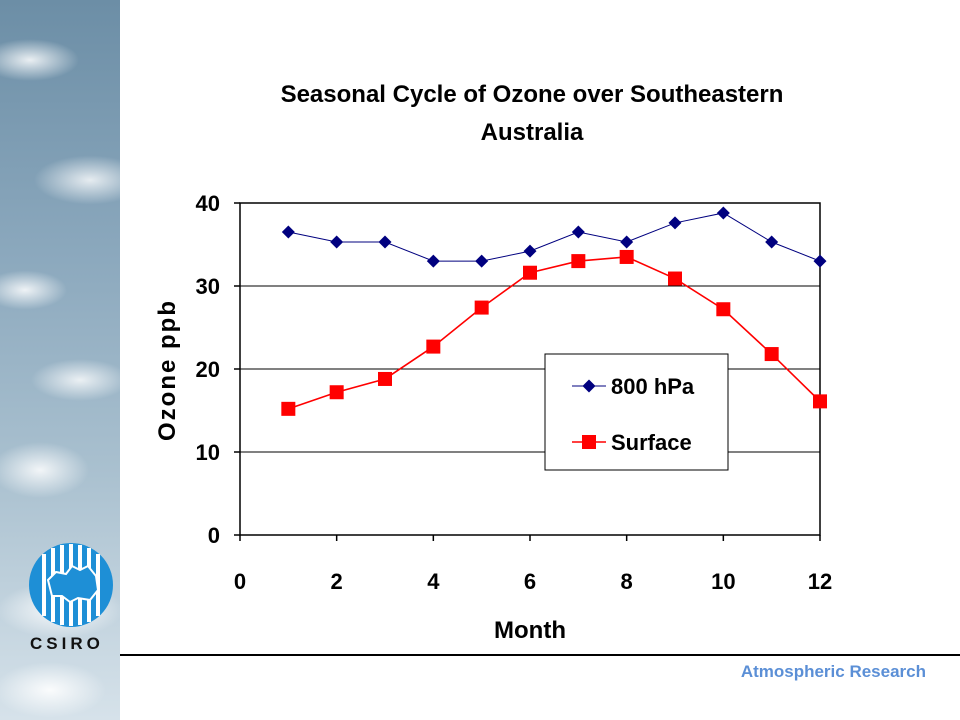  Describe the element at coordinates (627, 581) in the screenshot. I see `x-tick-label: 8` at that location.